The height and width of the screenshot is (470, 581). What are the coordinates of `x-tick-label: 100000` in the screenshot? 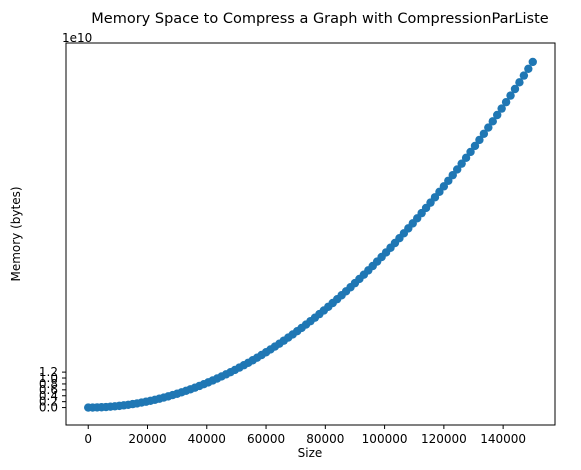 It's located at (385, 439).